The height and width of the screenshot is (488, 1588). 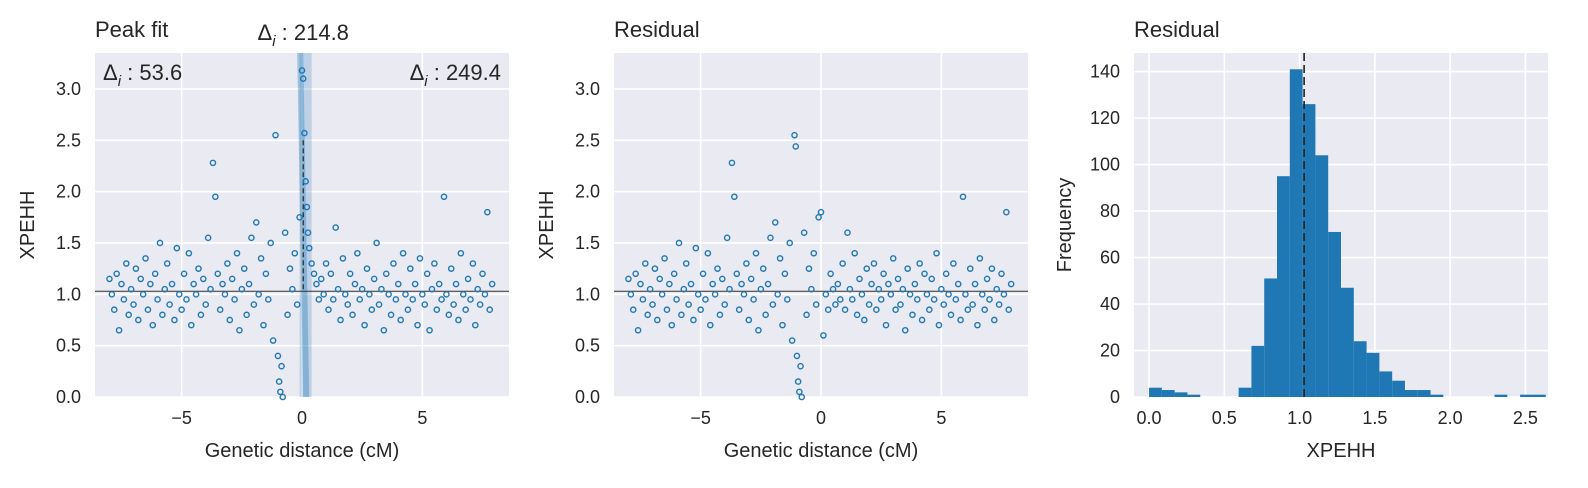 I want to click on x-tick-label: 5, so click(x=941, y=418).